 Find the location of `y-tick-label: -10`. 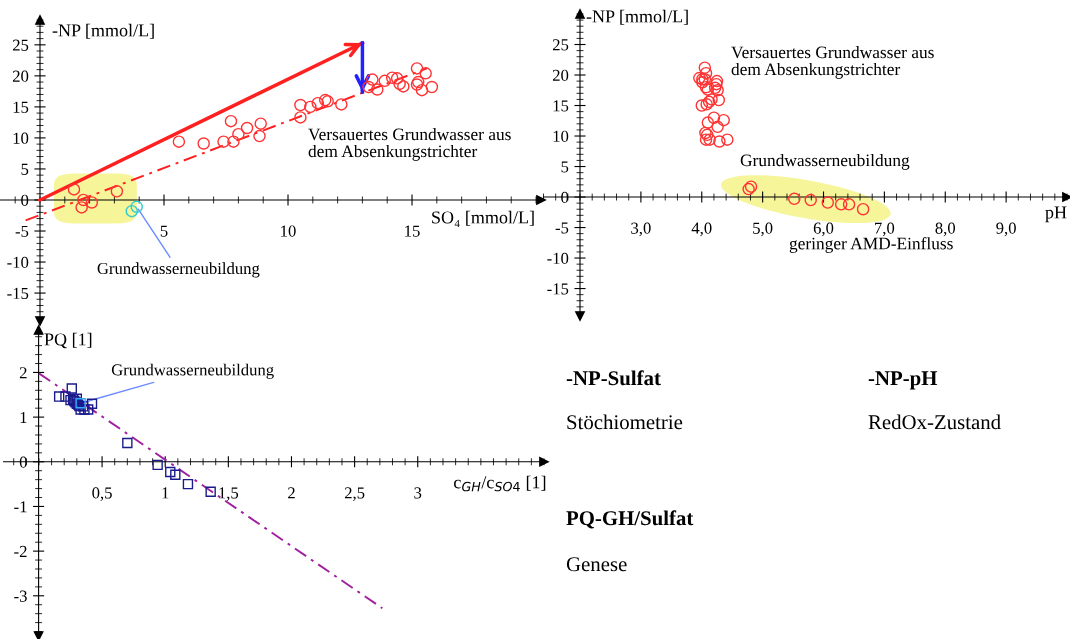

y-tick-label: -10 is located at coordinates (558, 258).